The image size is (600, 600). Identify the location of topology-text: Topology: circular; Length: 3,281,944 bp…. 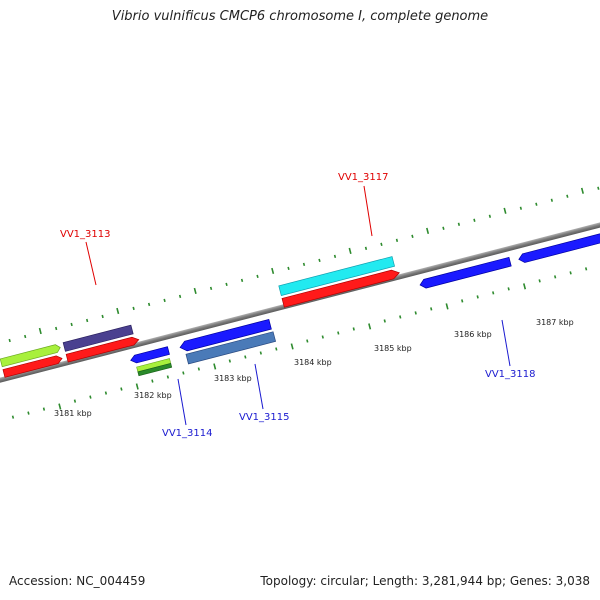
(425, 581).